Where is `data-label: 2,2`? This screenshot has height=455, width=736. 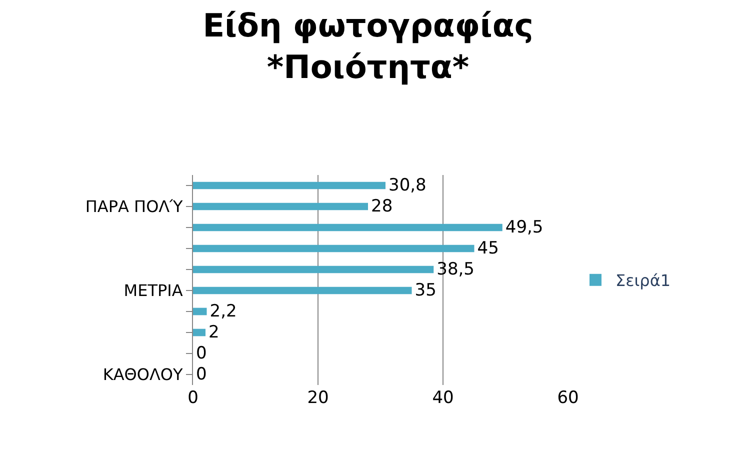
data-label: 2,2 is located at coordinates (223, 311).